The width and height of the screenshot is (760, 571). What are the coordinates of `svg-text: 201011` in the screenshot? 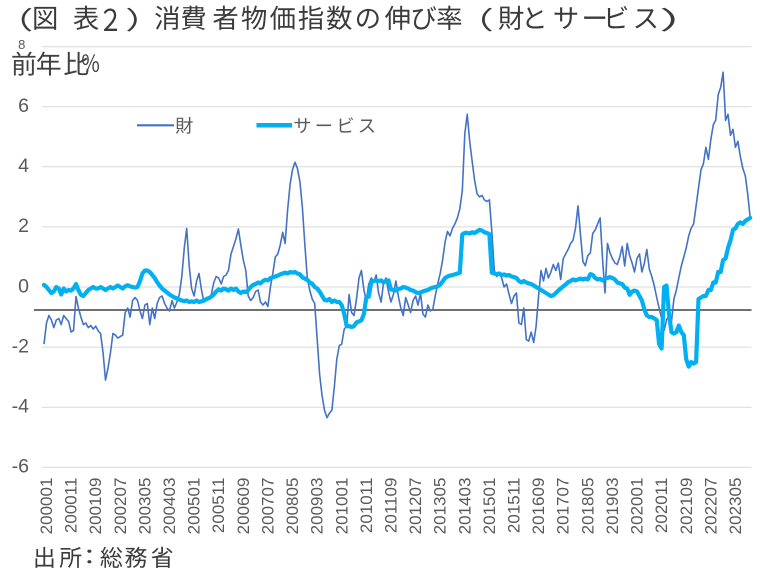 It's located at (366, 505).